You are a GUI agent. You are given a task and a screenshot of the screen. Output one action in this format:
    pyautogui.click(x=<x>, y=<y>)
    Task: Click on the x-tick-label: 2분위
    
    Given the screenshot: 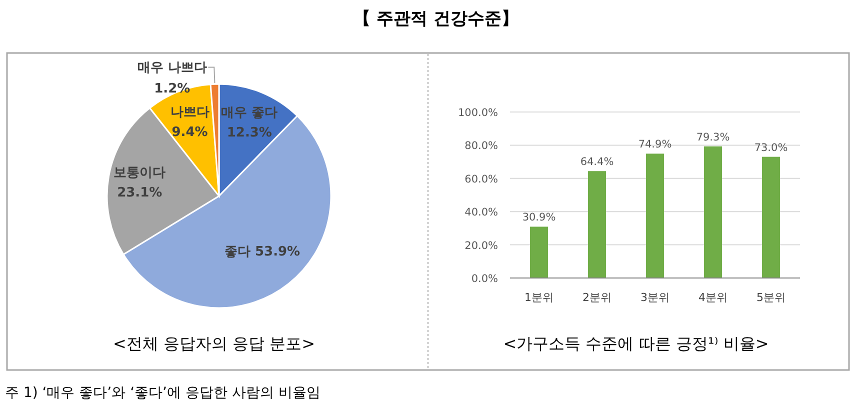 What is the action you would take?
    pyautogui.click(x=597, y=297)
    